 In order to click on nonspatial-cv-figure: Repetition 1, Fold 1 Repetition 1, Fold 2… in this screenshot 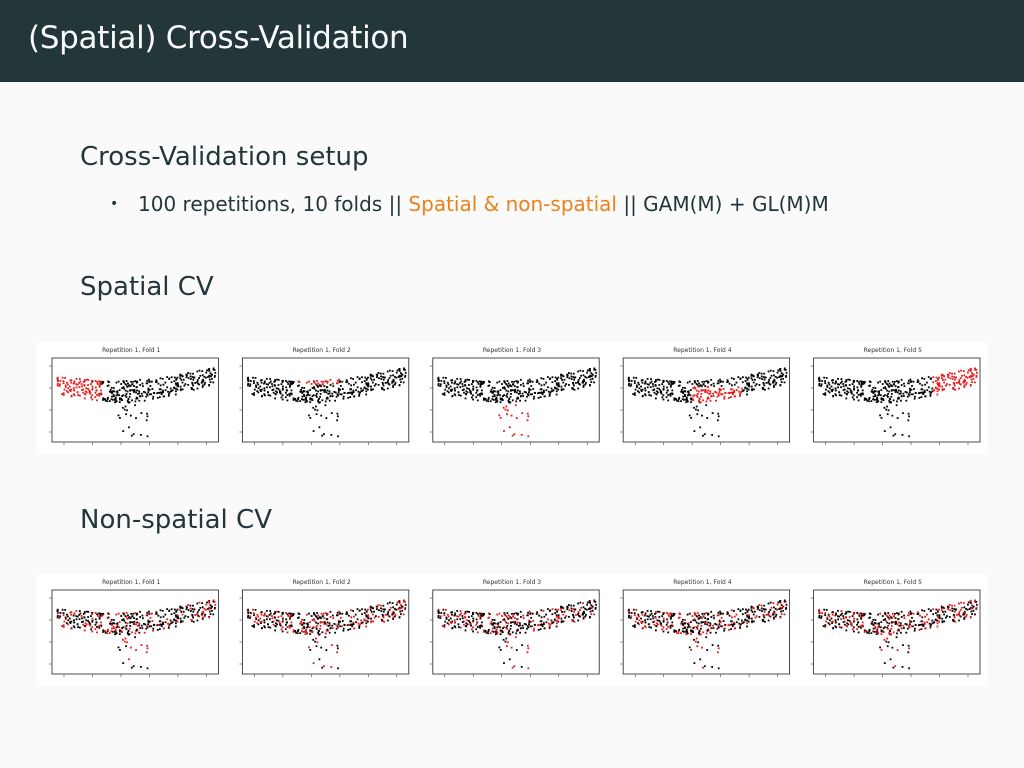, I will do `click(515, 628)`.